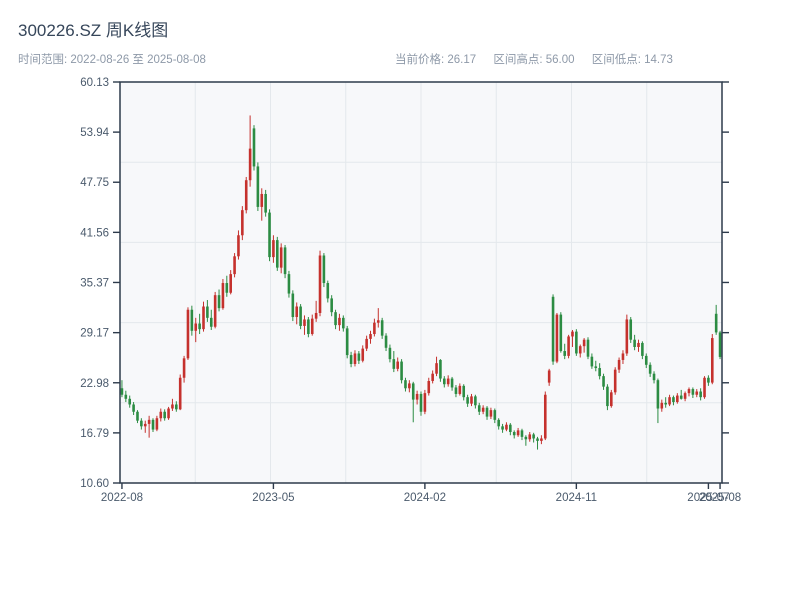 The image size is (800, 600). What do you see at coordinates (94, 183) in the screenshot?
I see `y-axis-tick-label: 47.75` at bounding box center [94, 183].